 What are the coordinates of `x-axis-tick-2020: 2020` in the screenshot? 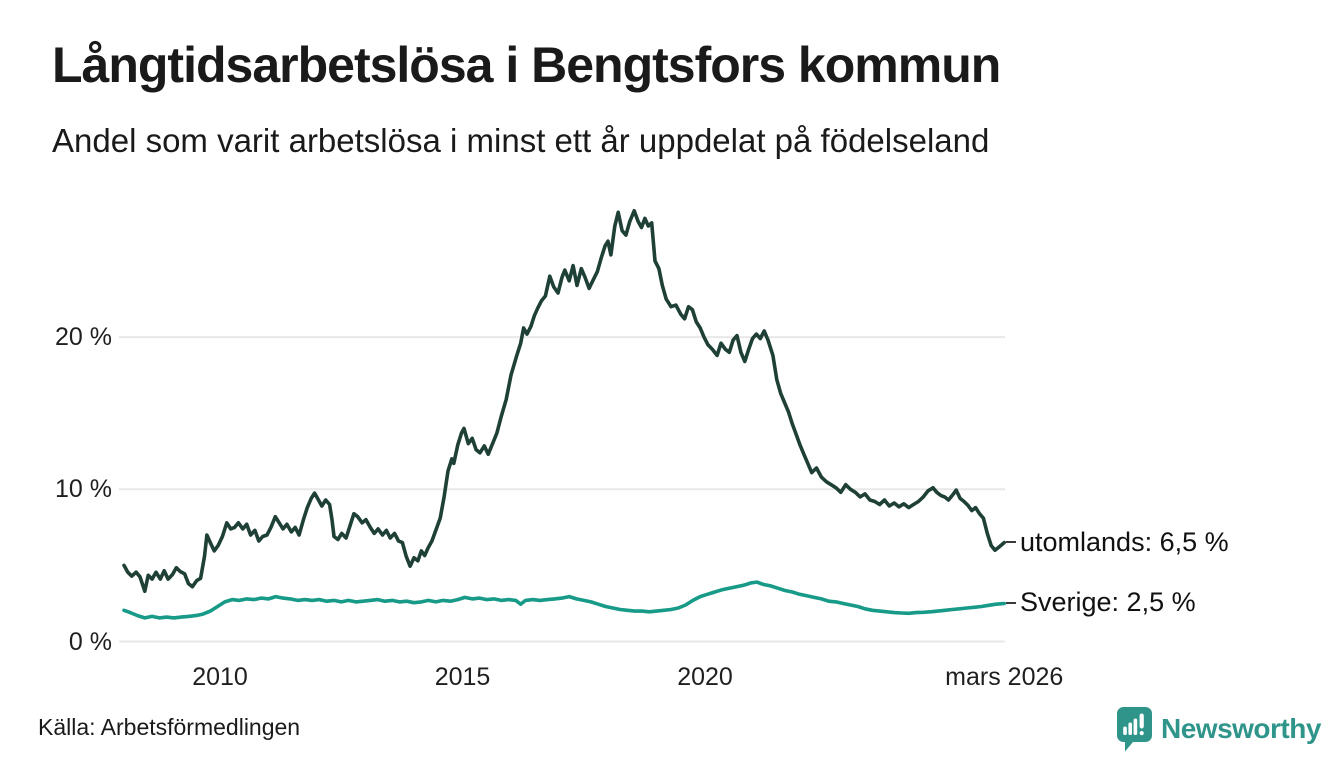 It's located at (705, 677).